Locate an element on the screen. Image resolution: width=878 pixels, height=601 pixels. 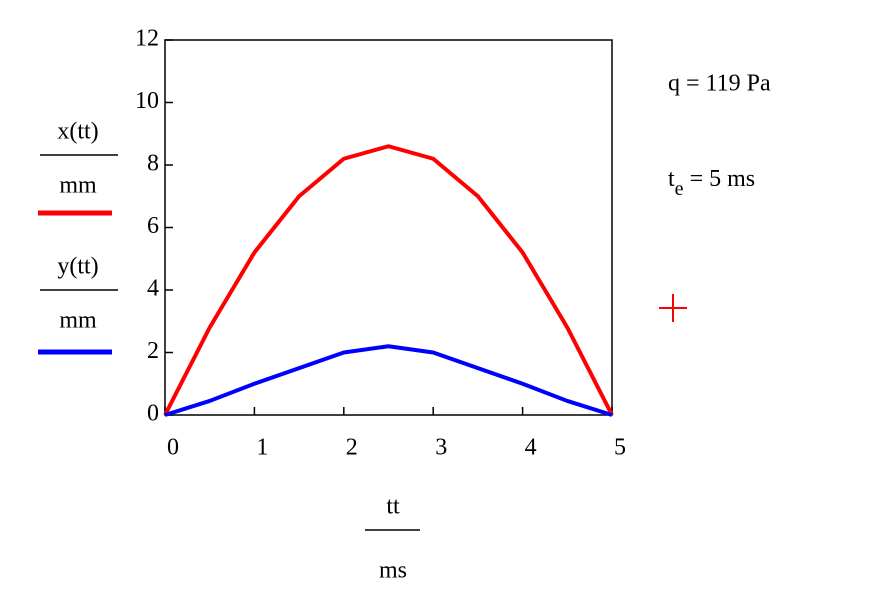
annotation-subscript: e is located at coordinates (679, 189).